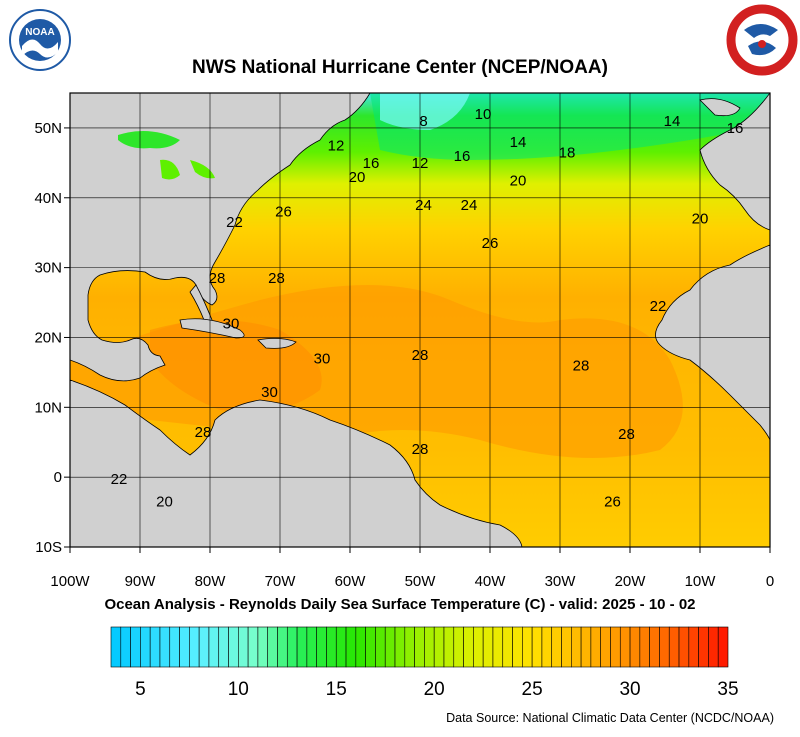  Describe the element at coordinates (469, 205) in the screenshot. I see `contour-label: 24` at that location.